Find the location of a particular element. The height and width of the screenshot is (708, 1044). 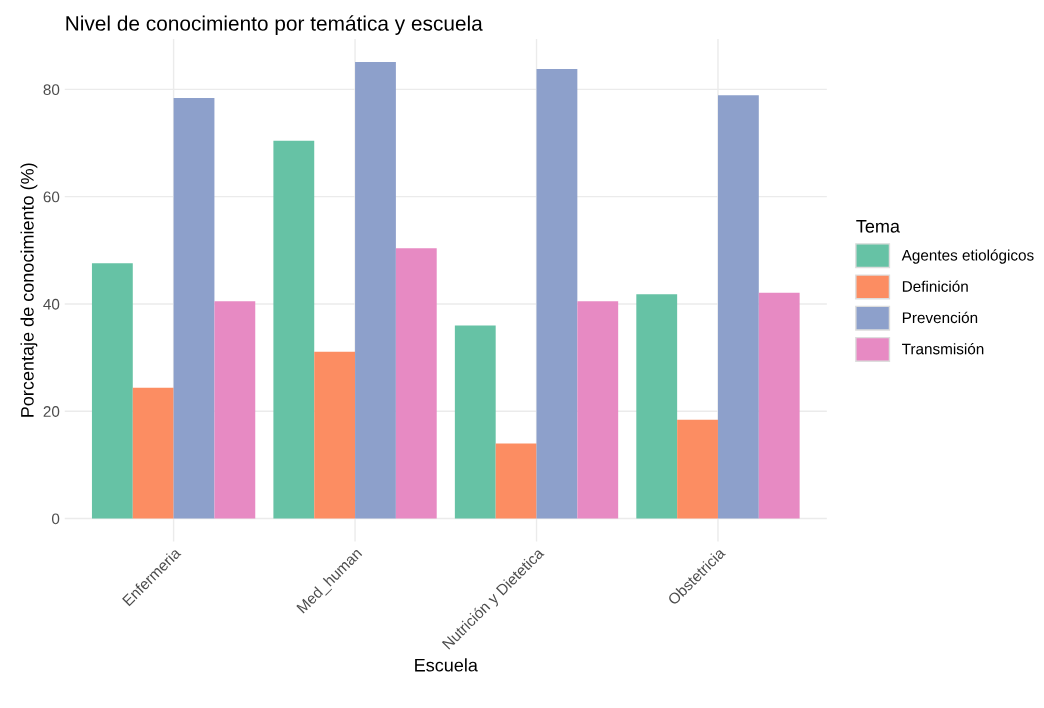

legend-label: Definición is located at coordinates (935, 286).